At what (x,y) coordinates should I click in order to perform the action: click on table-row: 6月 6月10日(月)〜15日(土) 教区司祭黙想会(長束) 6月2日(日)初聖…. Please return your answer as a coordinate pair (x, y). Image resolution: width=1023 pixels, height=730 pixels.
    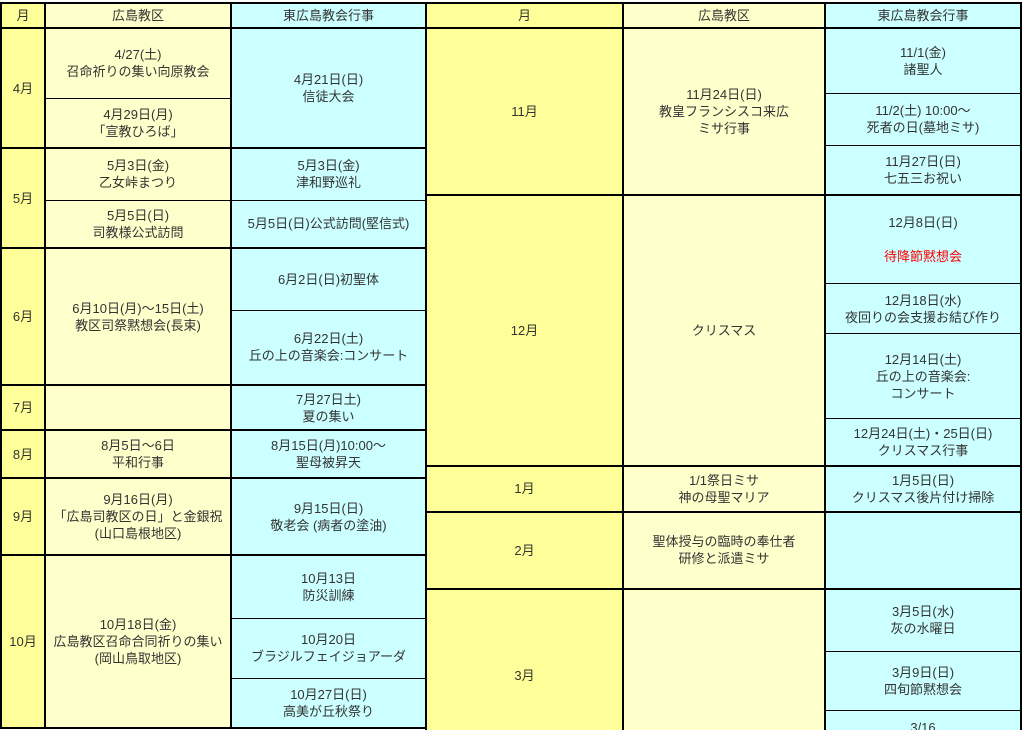
    Looking at the image, I should click on (213, 316).